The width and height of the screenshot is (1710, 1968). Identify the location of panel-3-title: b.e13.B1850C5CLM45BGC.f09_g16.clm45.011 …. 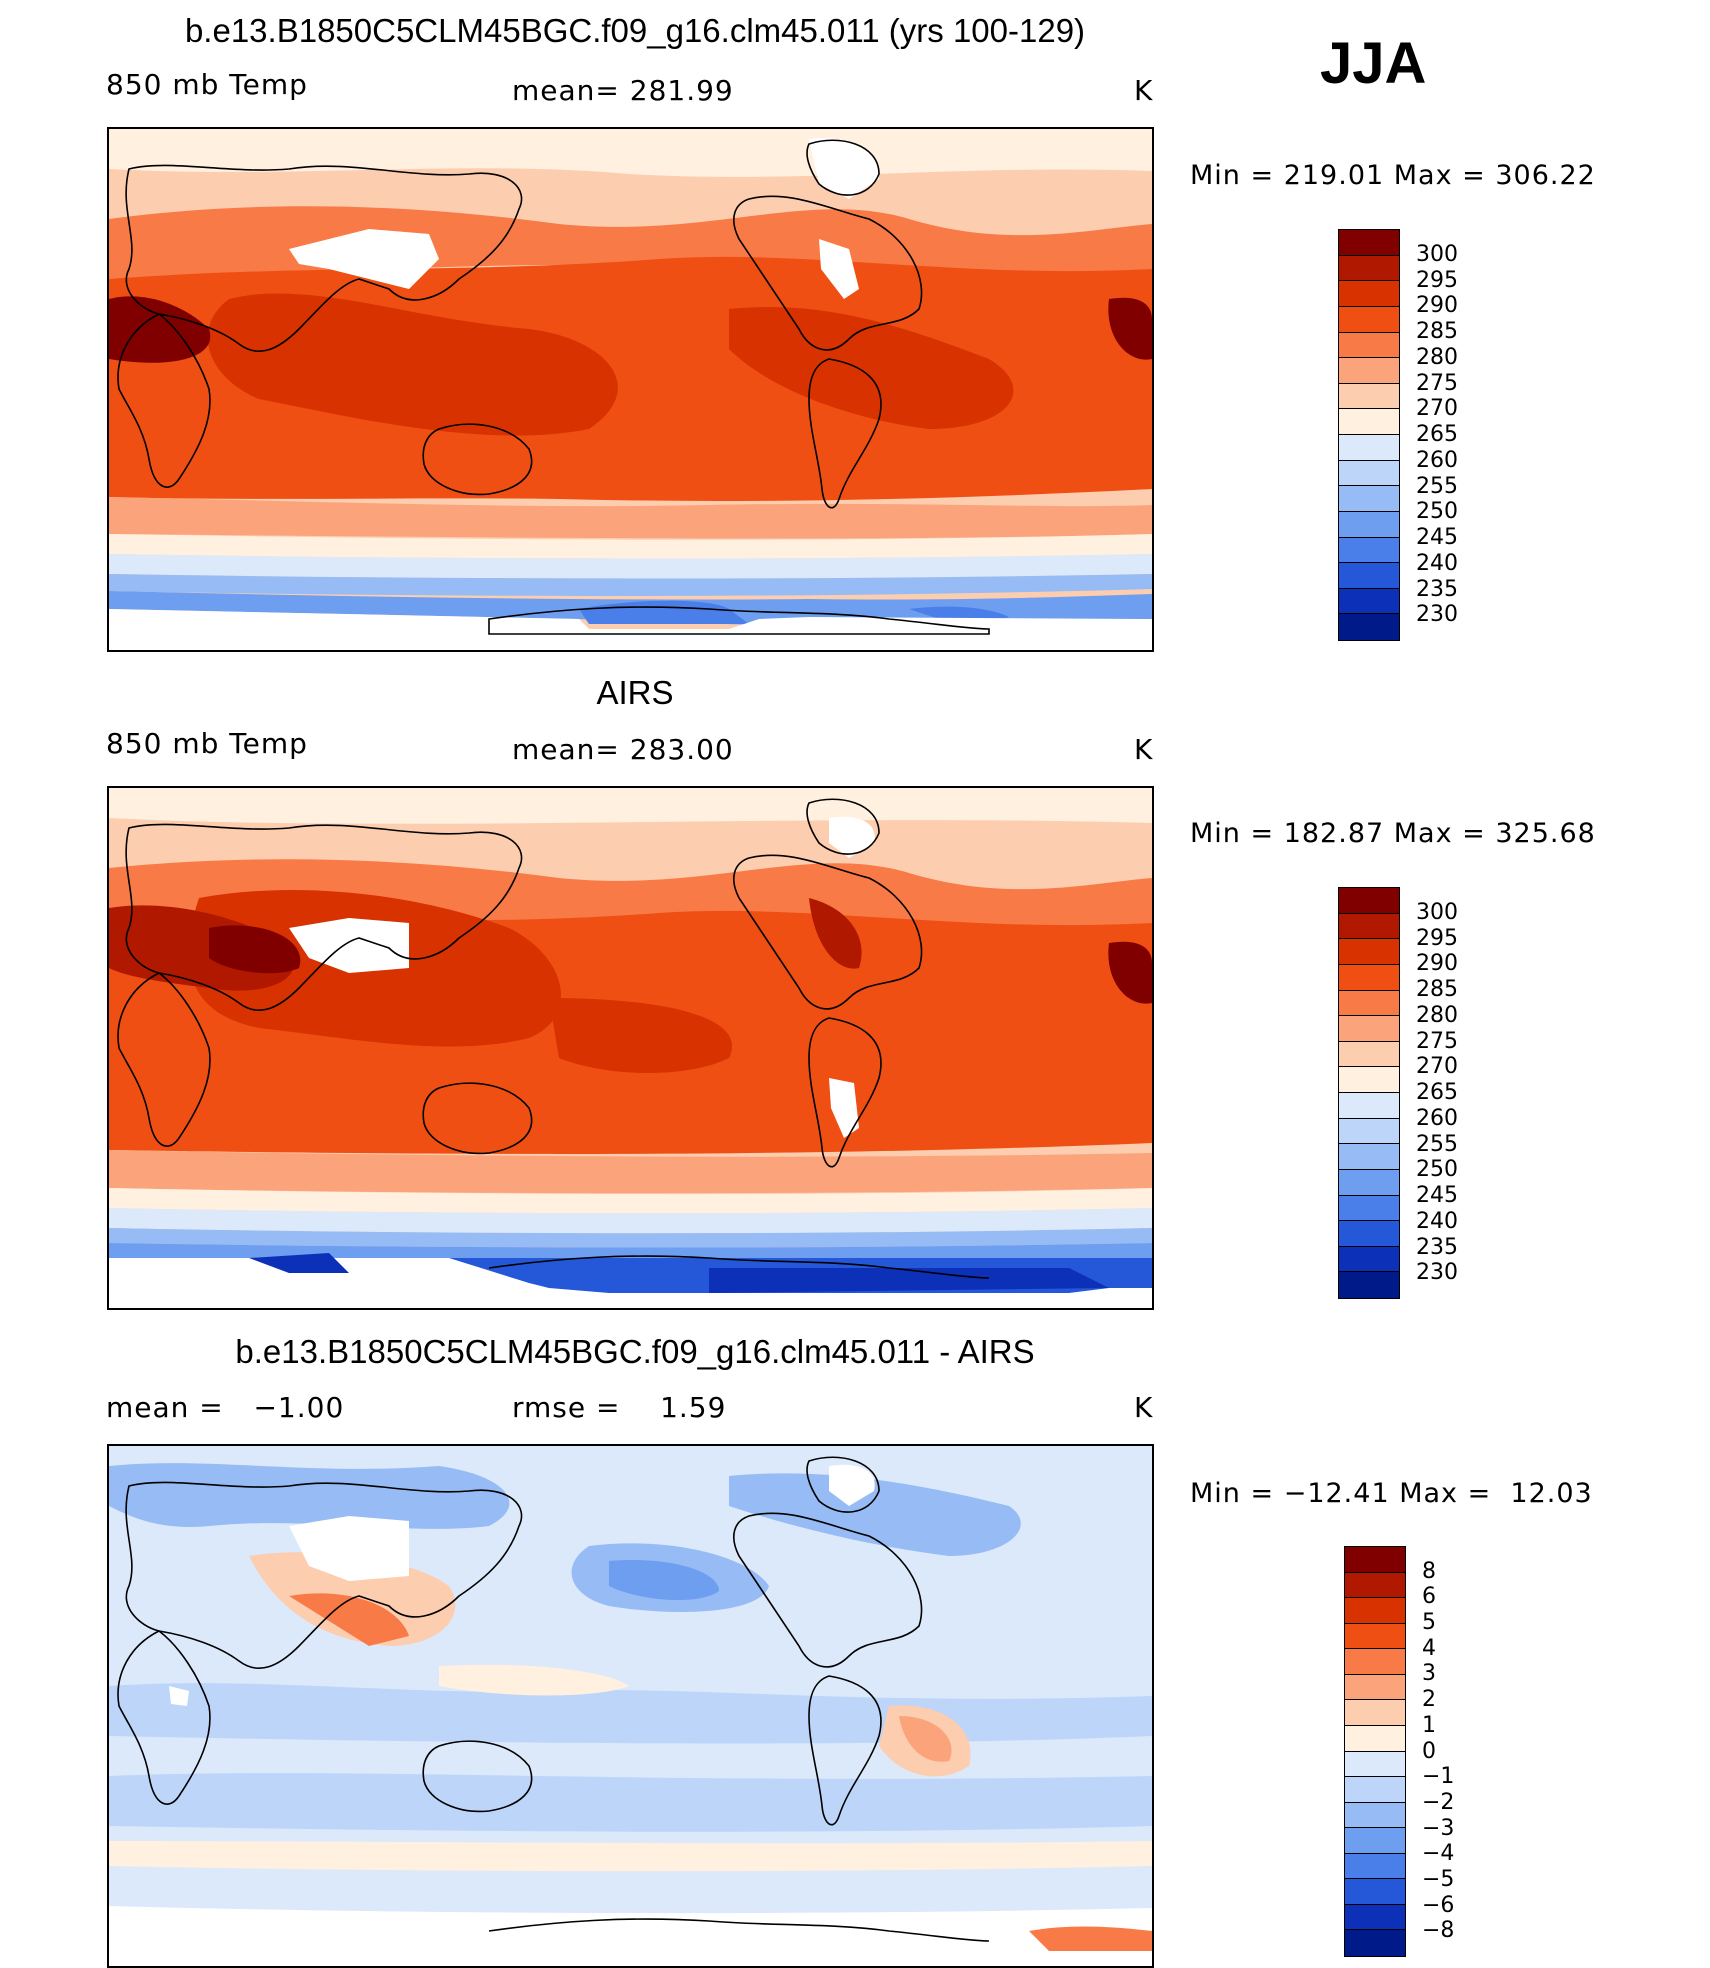
(635, 1351).